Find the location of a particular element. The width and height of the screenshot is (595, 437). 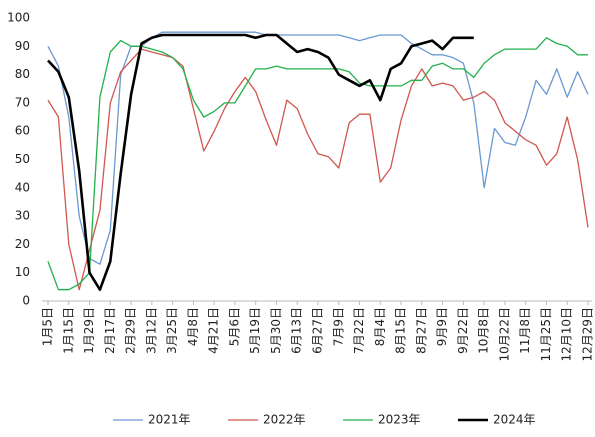

x-tick-label: 1月5日 is located at coordinates (48, 326).